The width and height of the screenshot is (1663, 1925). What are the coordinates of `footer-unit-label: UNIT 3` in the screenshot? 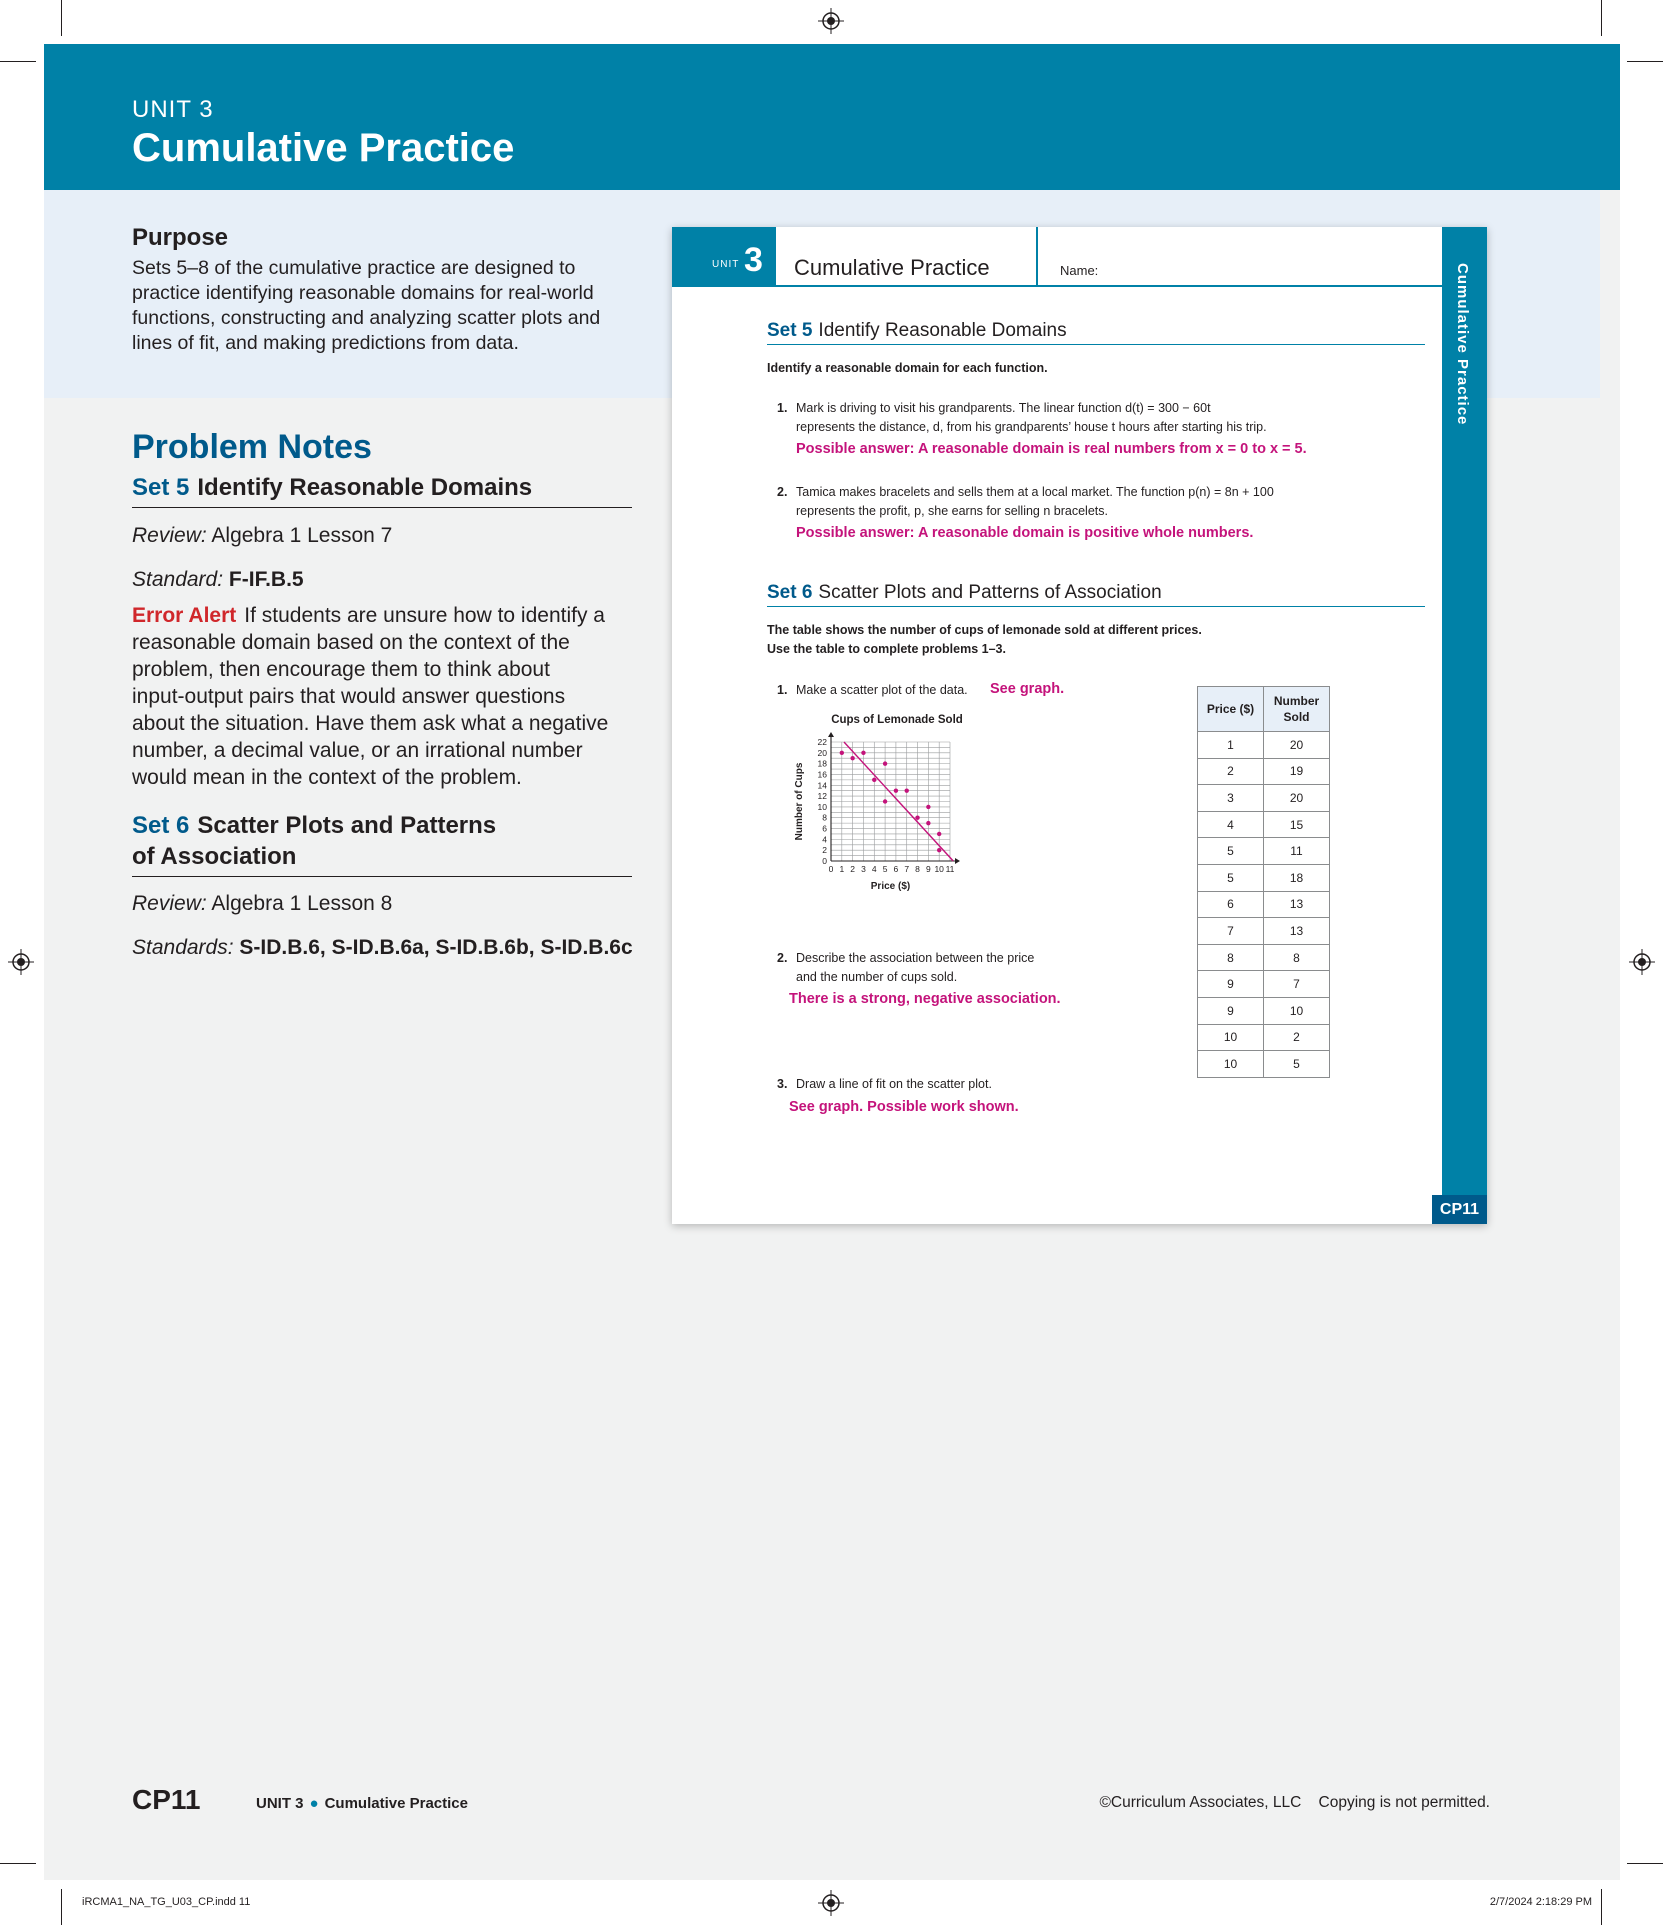 It's located at (280, 1803).